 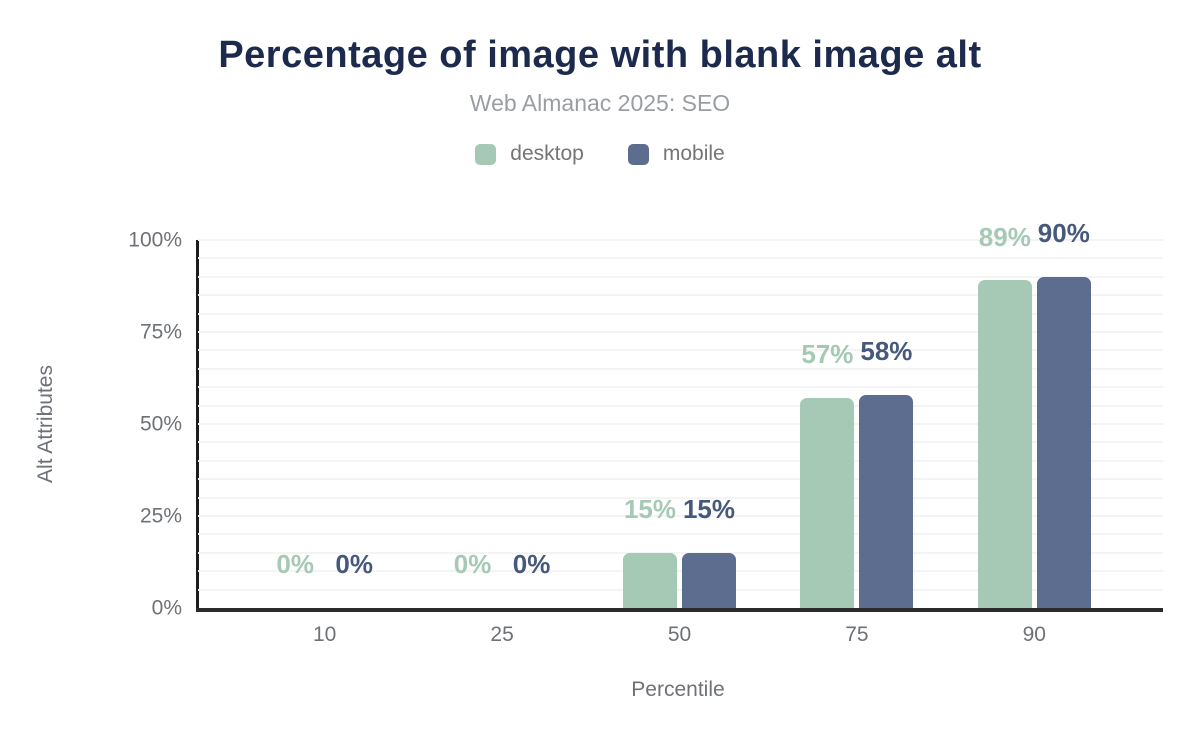 What do you see at coordinates (295, 564) in the screenshot?
I see `value-label-desktop-p10: 0%` at bounding box center [295, 564].